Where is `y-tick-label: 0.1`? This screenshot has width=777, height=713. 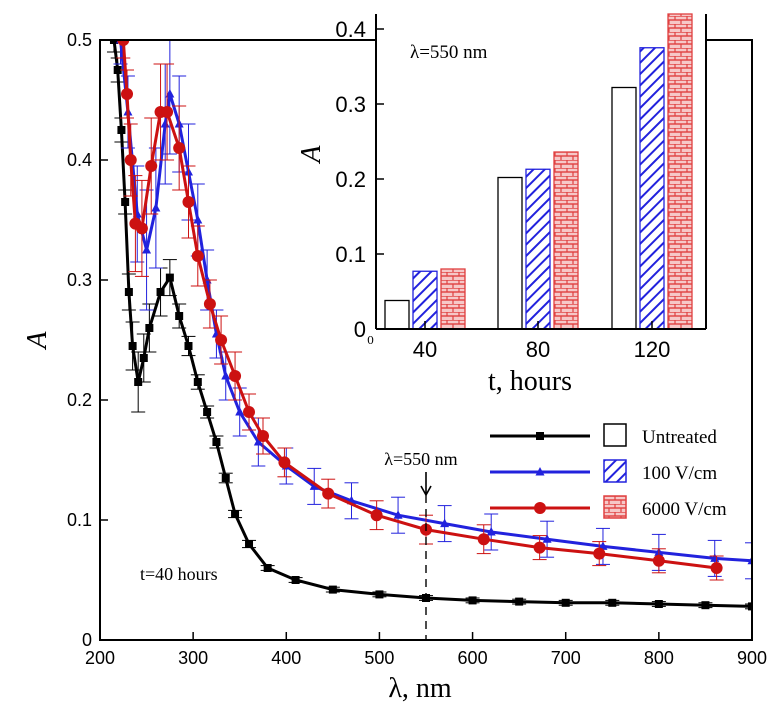
y-tick-label: 0.1 is located at coordinates (79, 520).